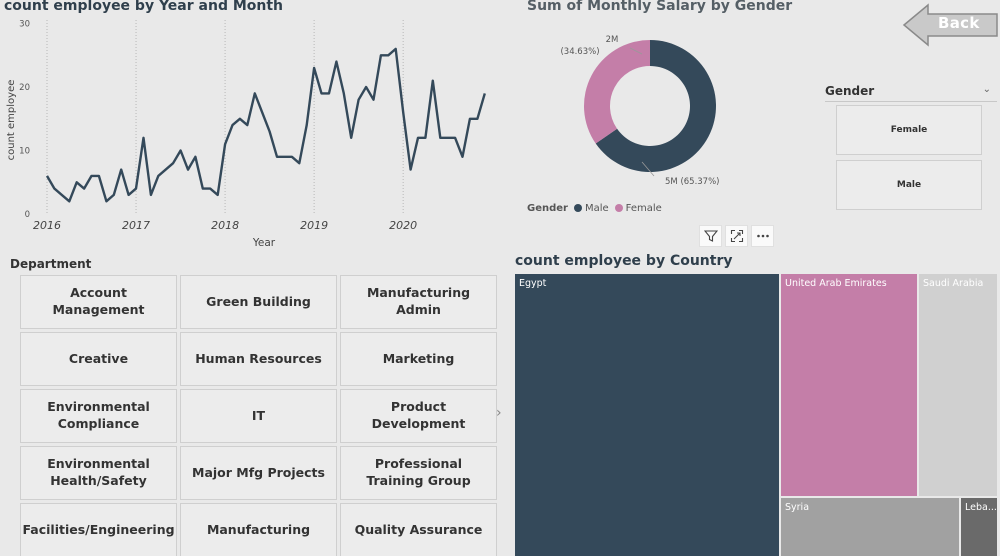 This screenshot has width=1000, height=556. I want to click on y-axis-title: count employee, so click(11, 120).